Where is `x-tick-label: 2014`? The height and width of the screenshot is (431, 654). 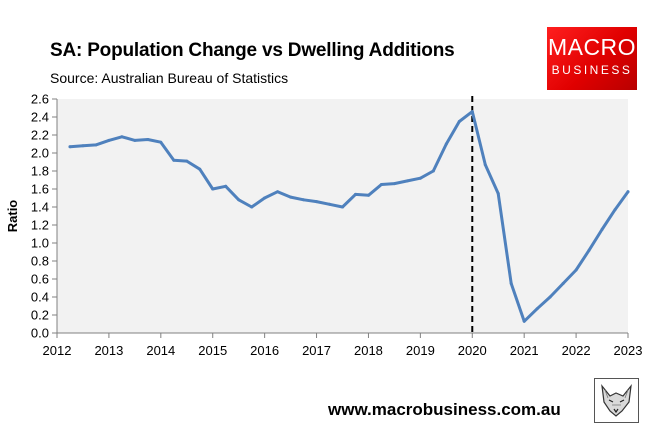 x-tick-label: 2014 is located at coordinates (160, 350).